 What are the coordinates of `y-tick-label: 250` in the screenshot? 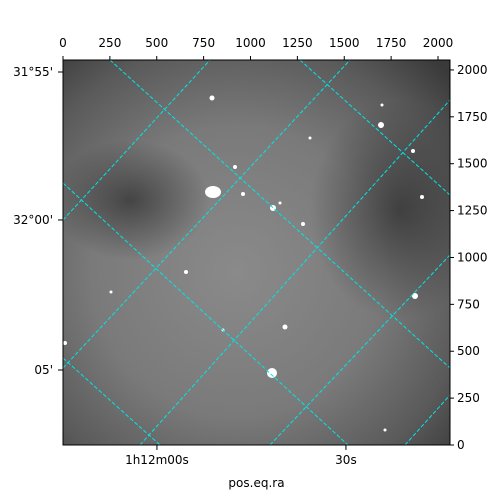 It's located at (468, 398).